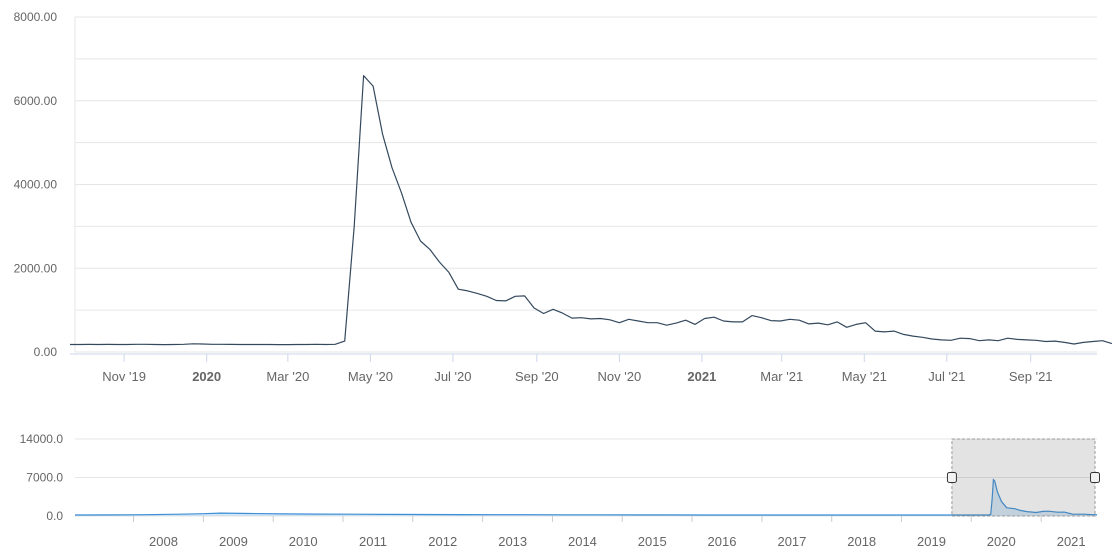 The height and width of the screenshot is (556, 1115). What do you see at coordinates (582, 541) in the screenshot?
I see `navigator-x-tick-label: 2014` at bounding box center [582, 541].